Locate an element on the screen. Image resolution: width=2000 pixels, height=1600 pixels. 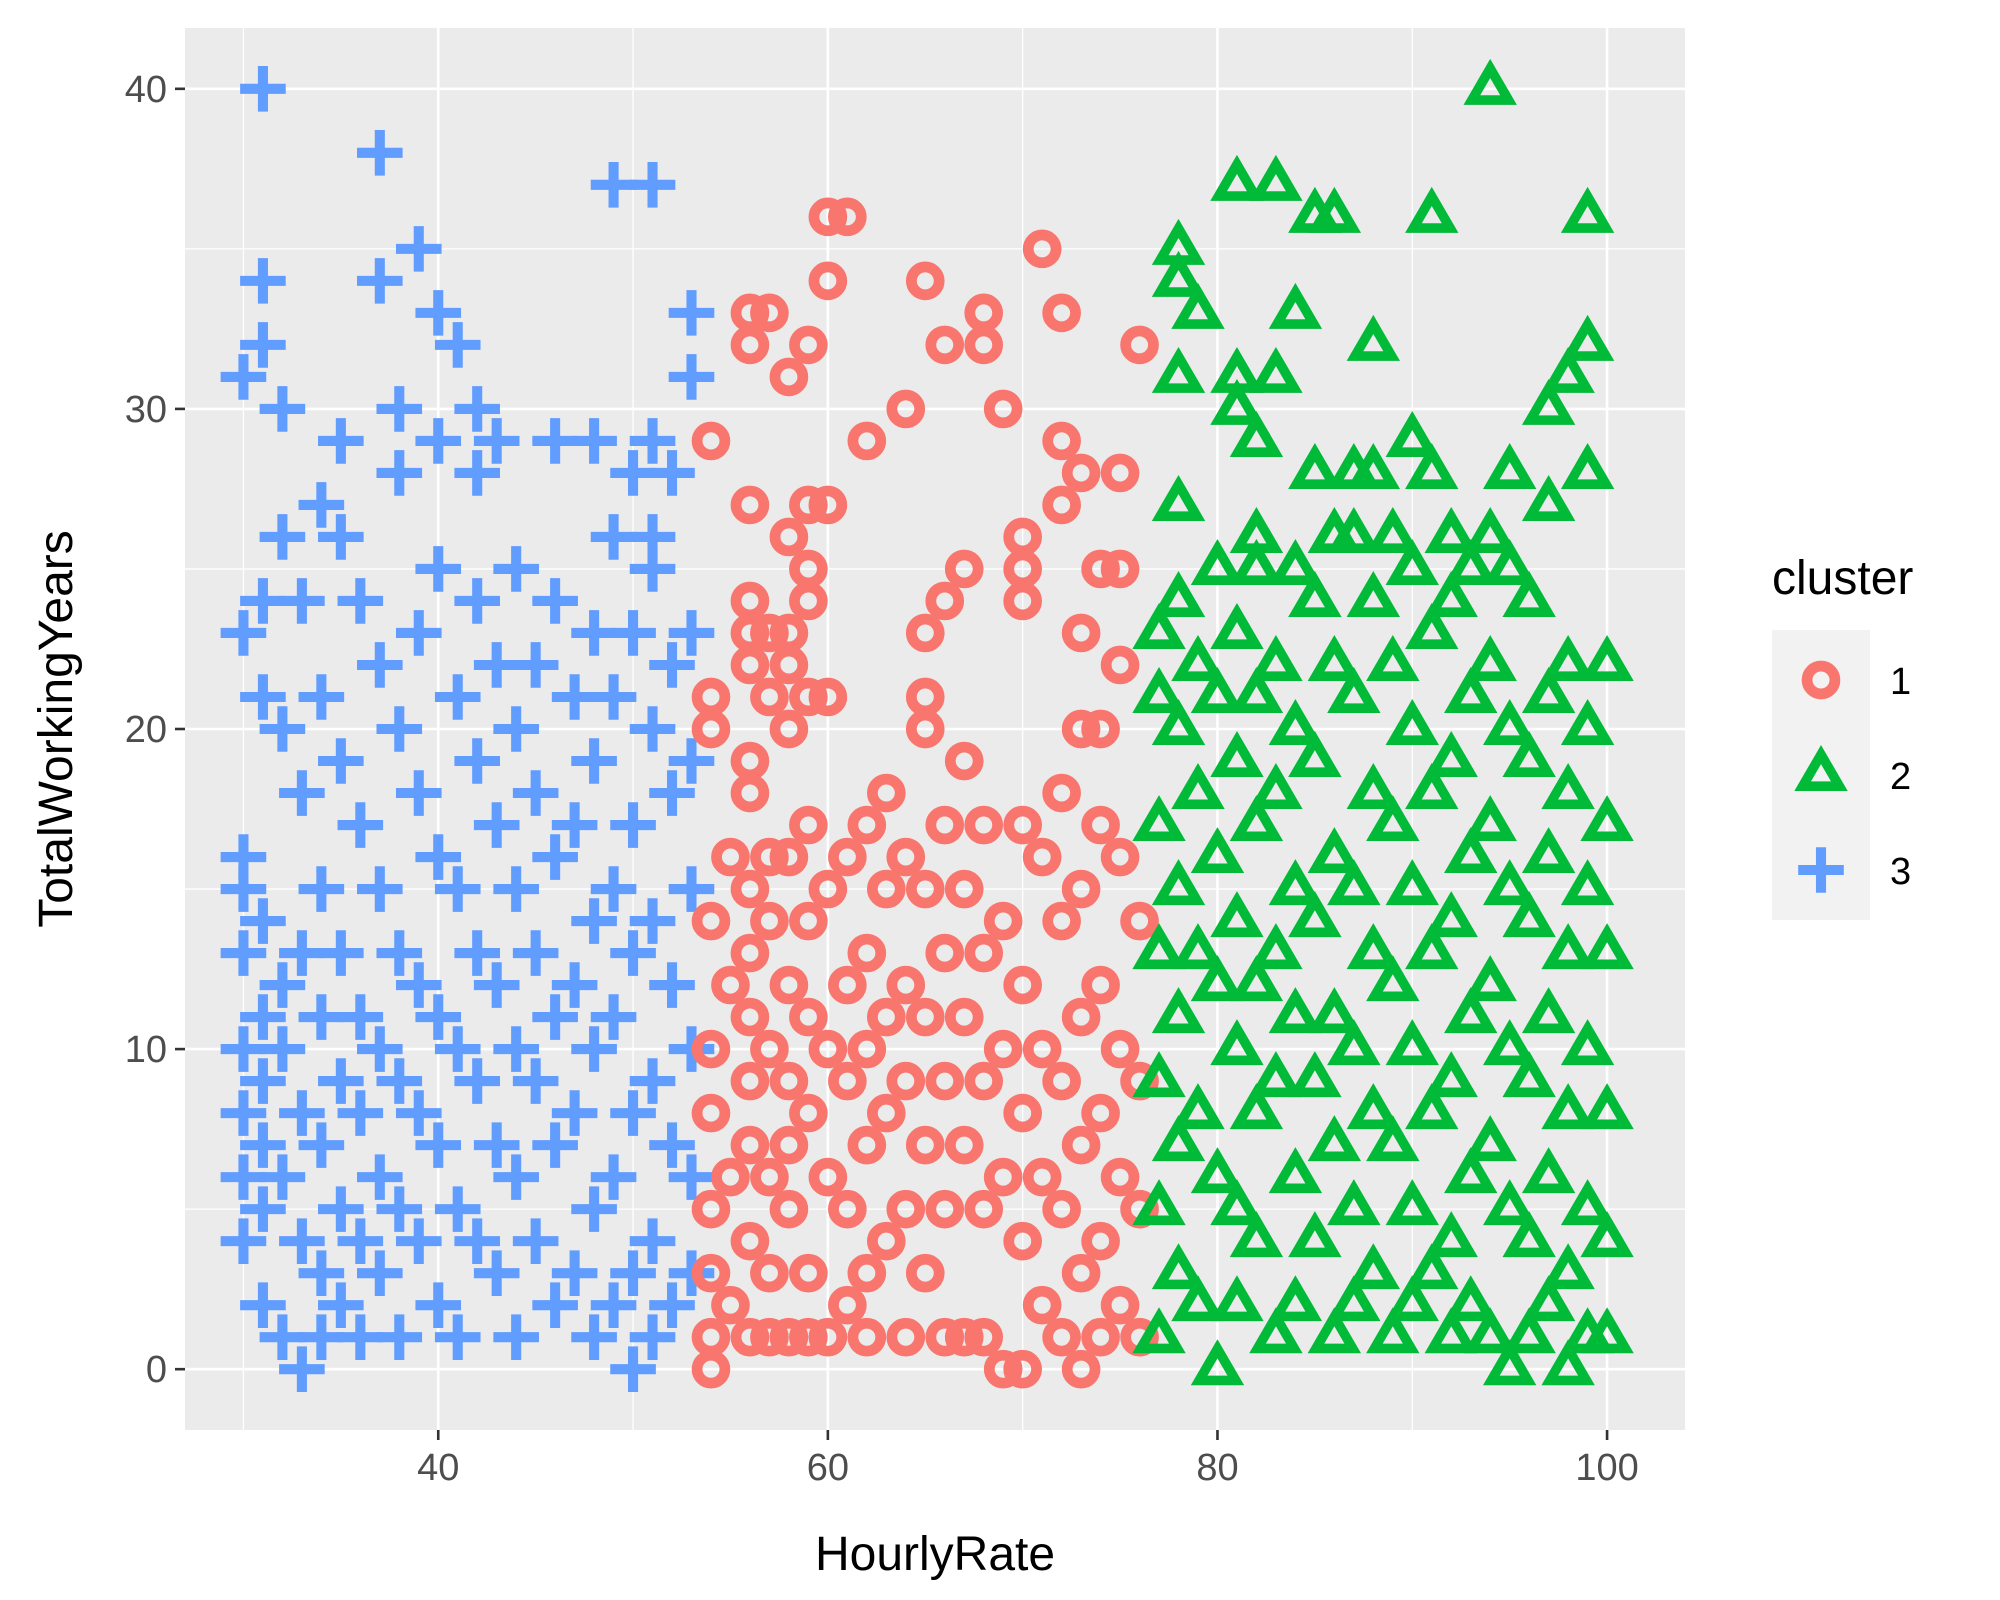
x-tick-label: 60 is located at coordinates (828, 1468).